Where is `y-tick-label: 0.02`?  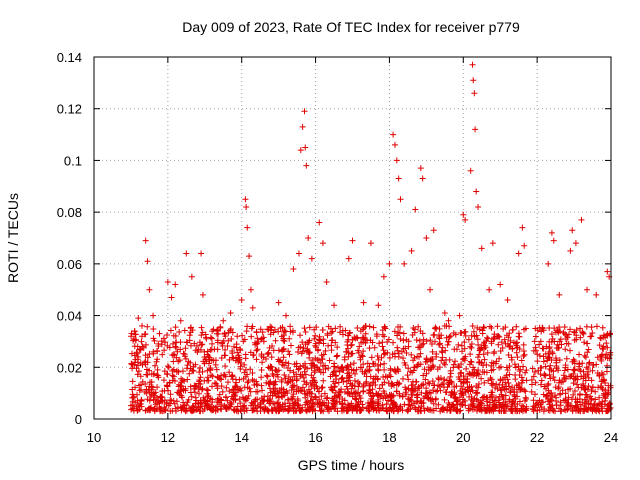 y-tick-label: 0.02 is located at coordinates (69, 367).